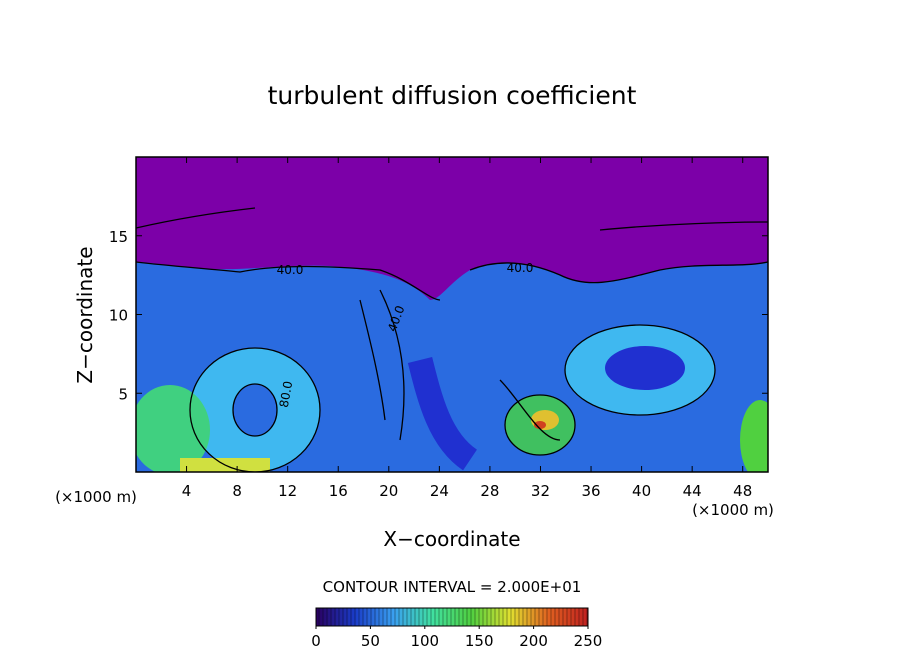  Describe the element at coordinates (692, 491) in the screenshot. I see `x-tick-label: 44` at that location.